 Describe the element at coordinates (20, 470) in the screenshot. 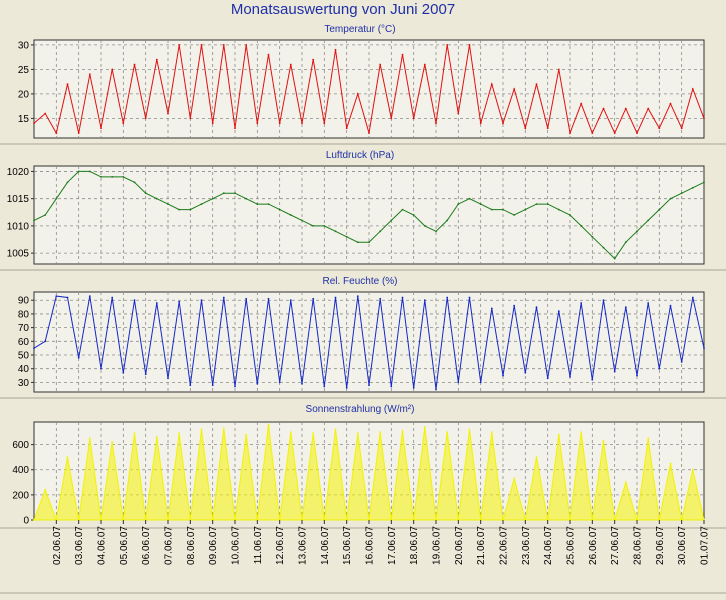

I see `radiation-ytick-label: 400` at that location.